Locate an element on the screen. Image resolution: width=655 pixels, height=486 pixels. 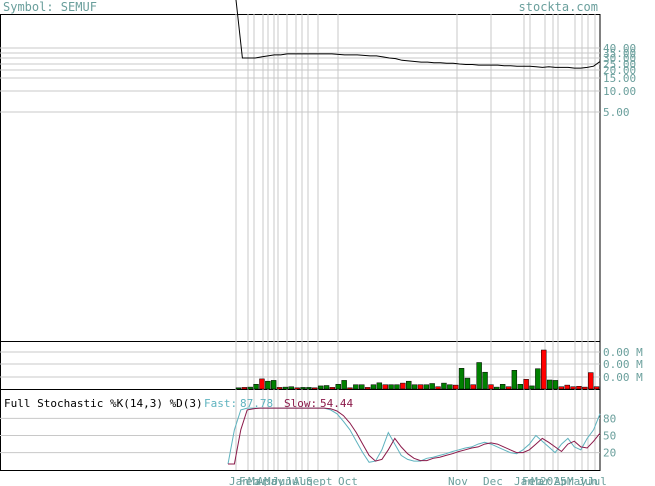
price-tick-label-2: 30.00 is located at coordinates (619, 58).